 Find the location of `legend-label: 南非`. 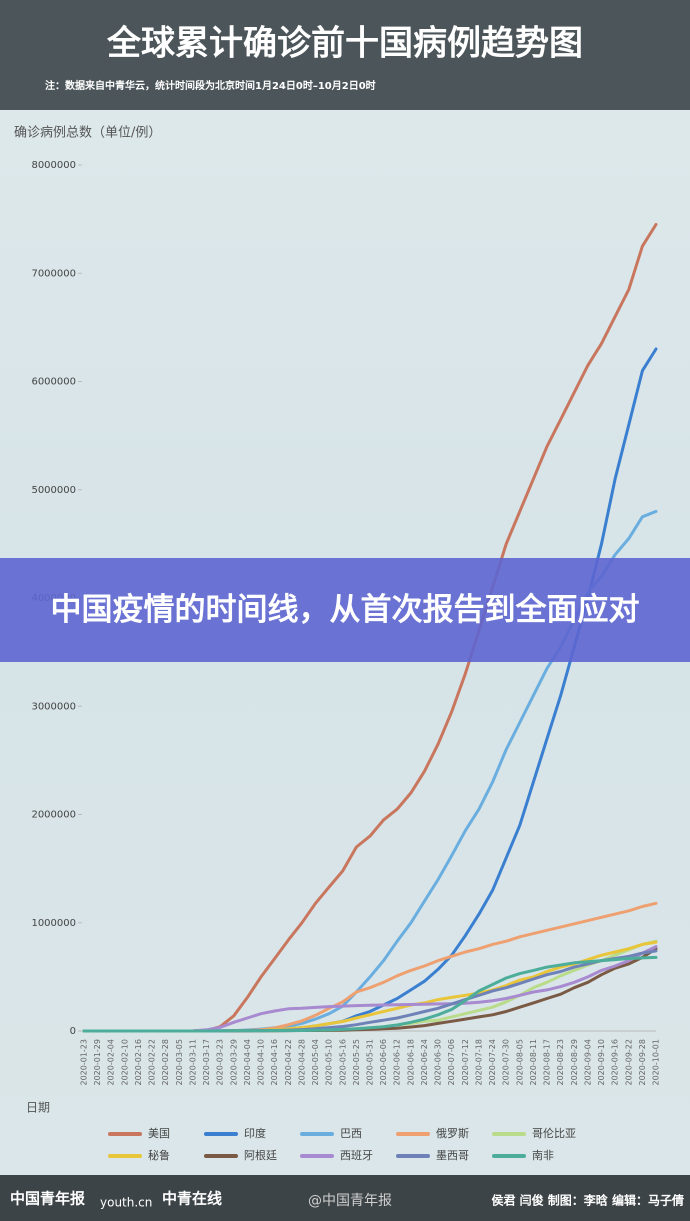

legend-label: 南非 is located at coordinates (543, 1155).